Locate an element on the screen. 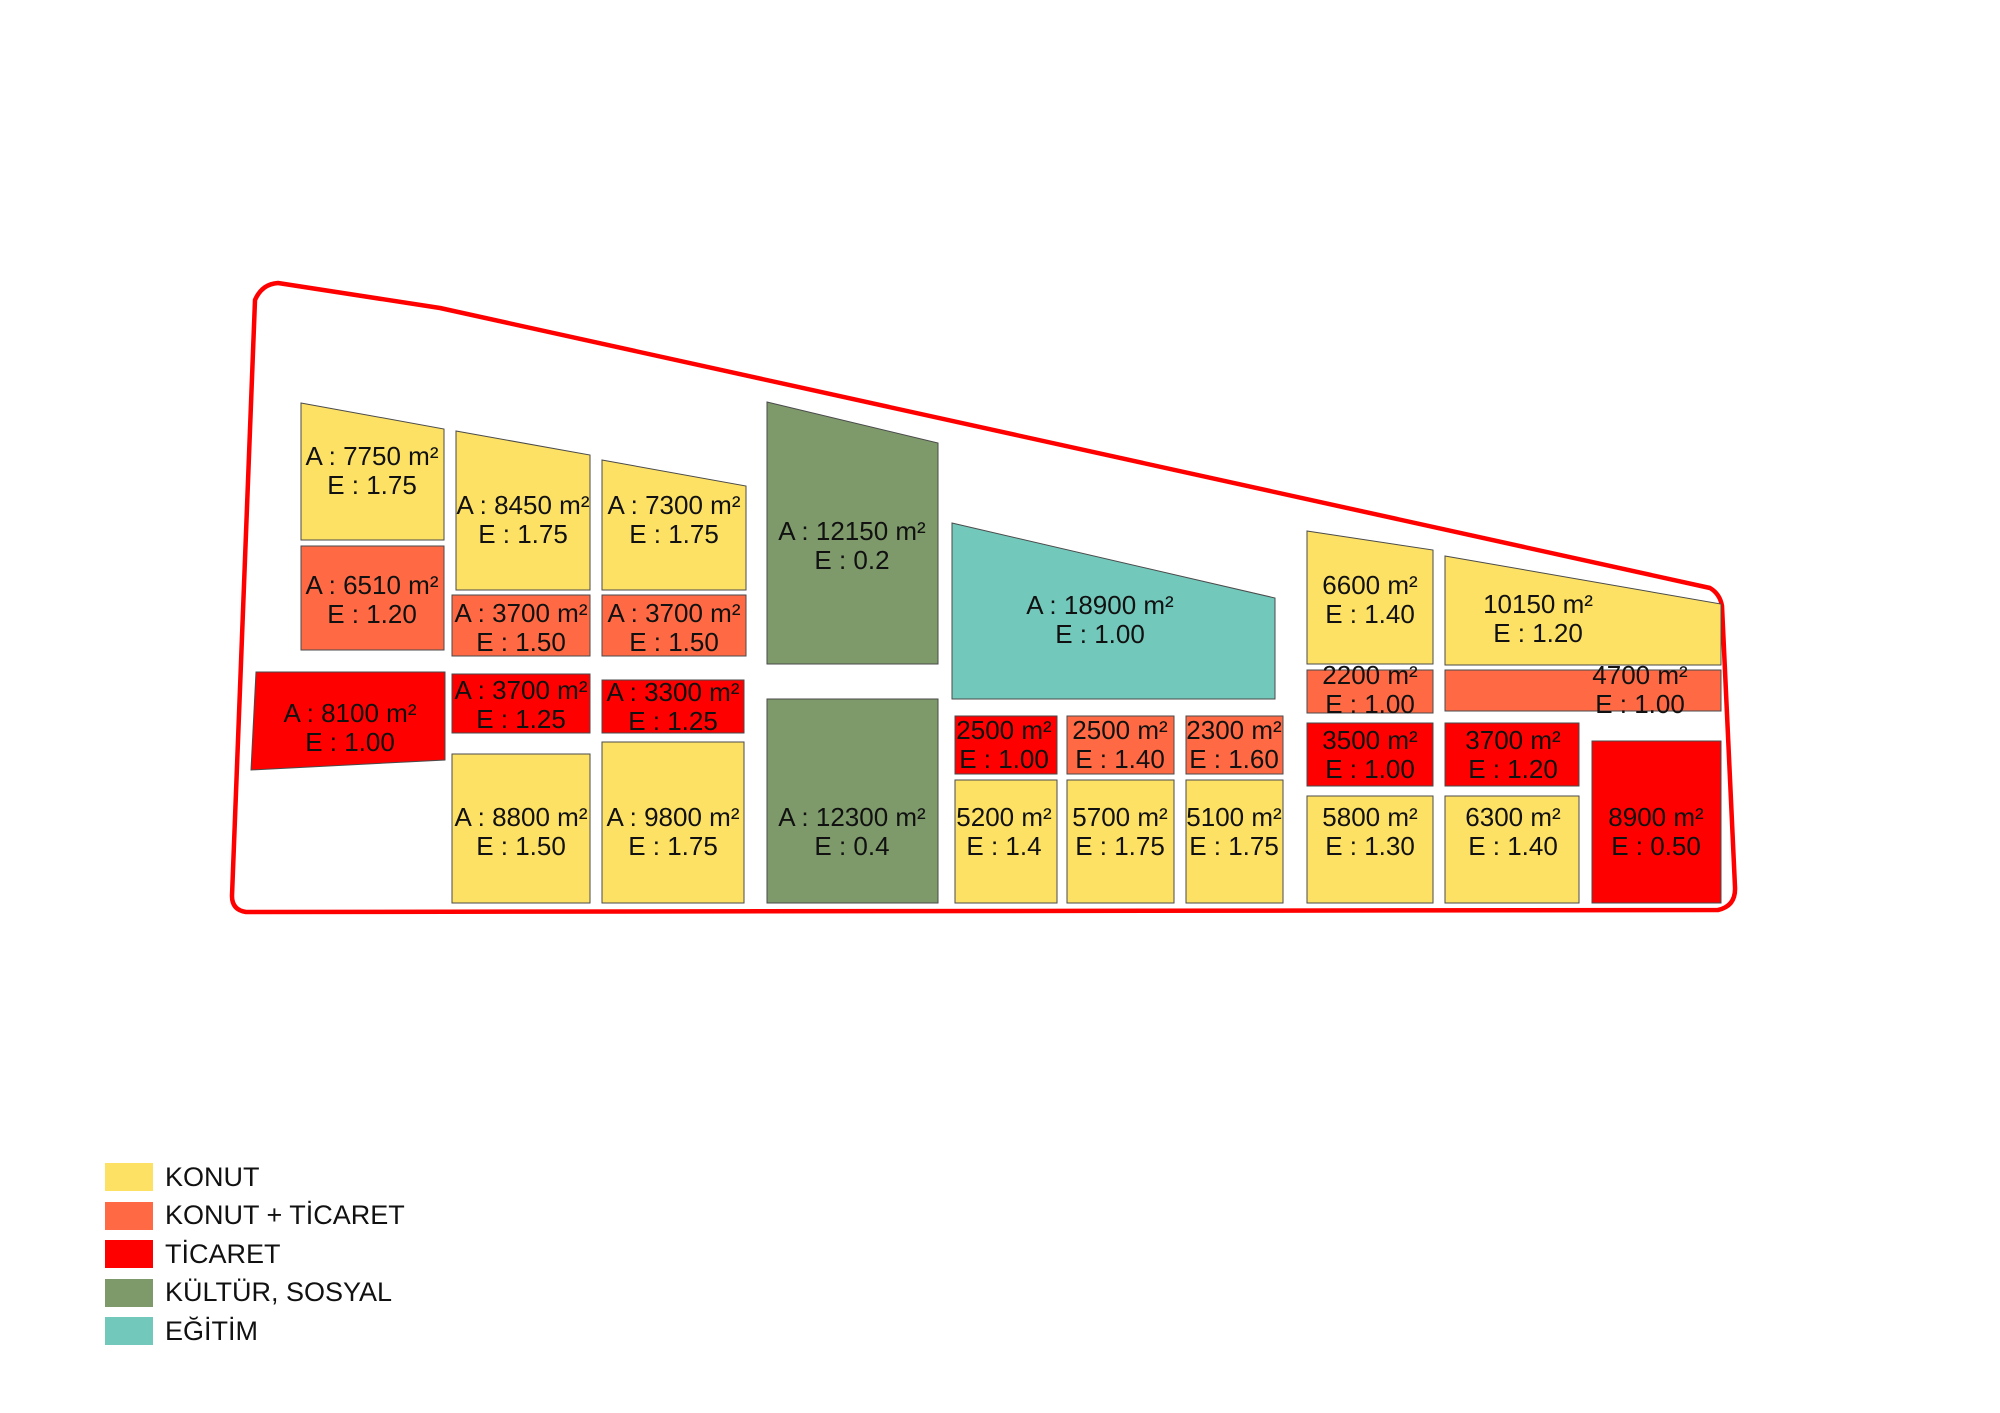 The image size is (2000, 1413). parcel-area: 2300 m² is located at coordinates (1234, 730).